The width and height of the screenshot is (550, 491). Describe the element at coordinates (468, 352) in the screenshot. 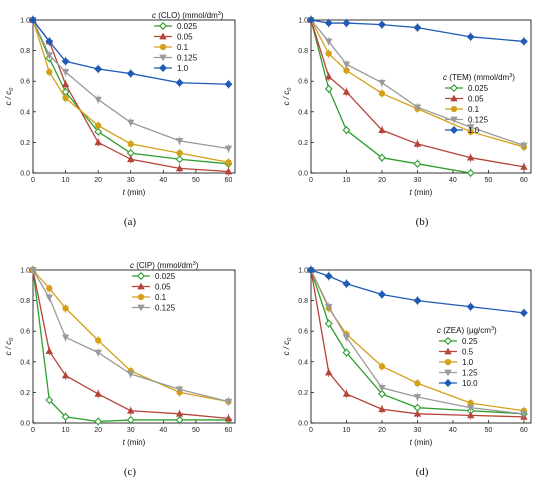

I see `legend-entry: 0.5` at that location.